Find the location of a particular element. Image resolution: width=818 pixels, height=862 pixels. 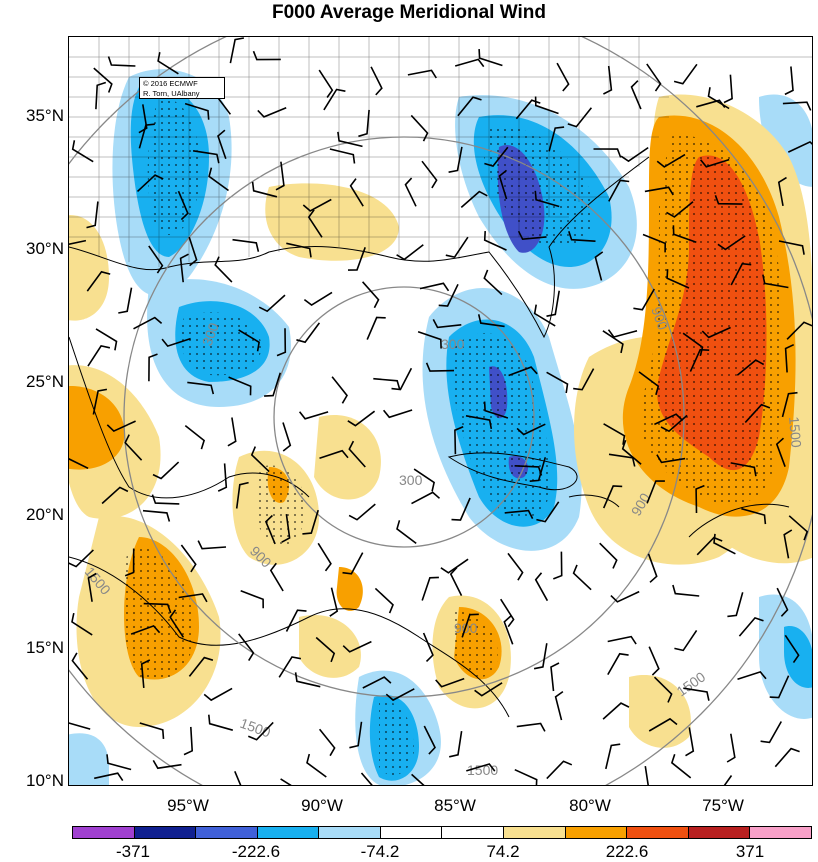

credit-line-1: © 2016 ECMWF is located at coordinates (170, 83).